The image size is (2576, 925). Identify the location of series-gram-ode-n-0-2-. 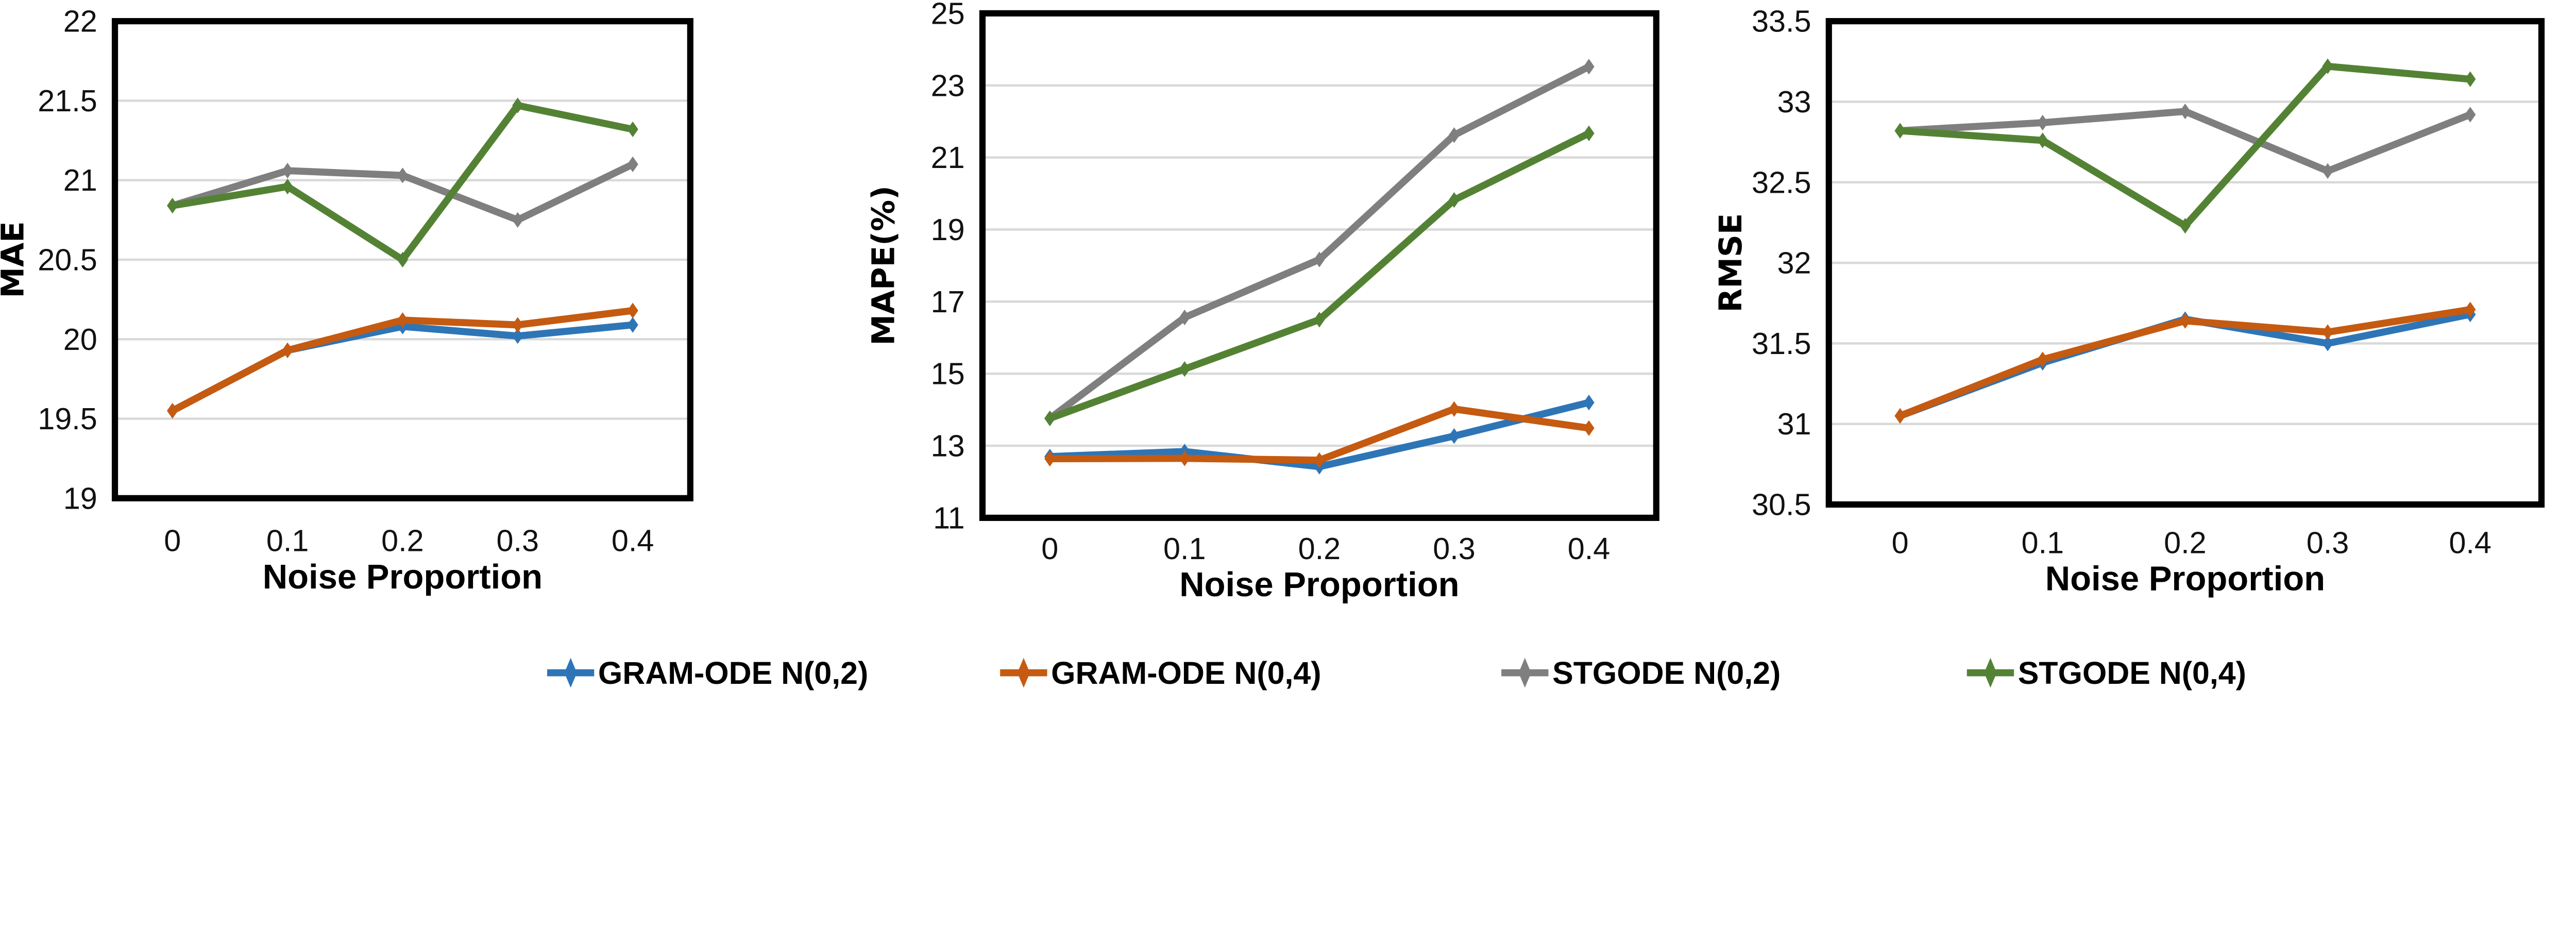
(402, 368).